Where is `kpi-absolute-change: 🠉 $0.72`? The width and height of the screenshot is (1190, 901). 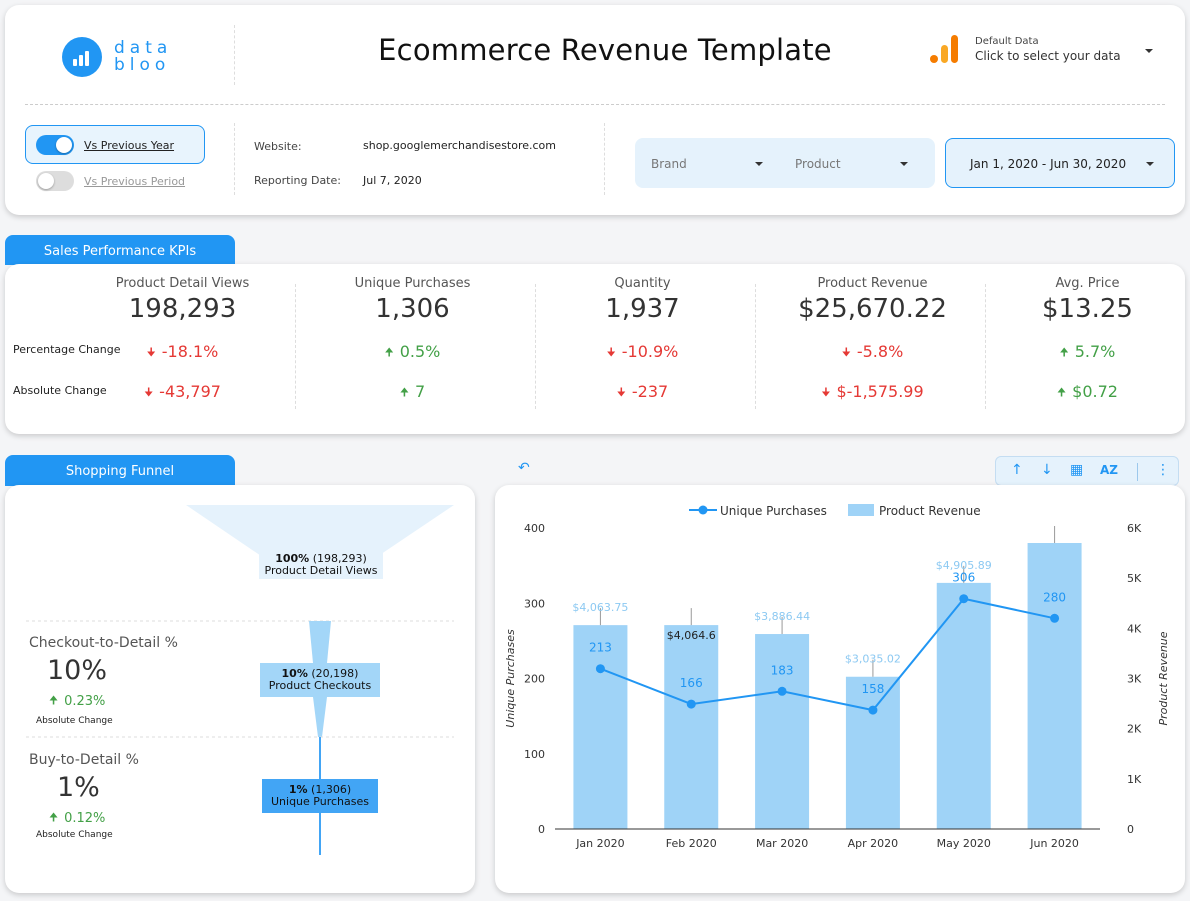
kpi-absolute-change: 🠉 $0.72 is located at coordinates (1087, 391).